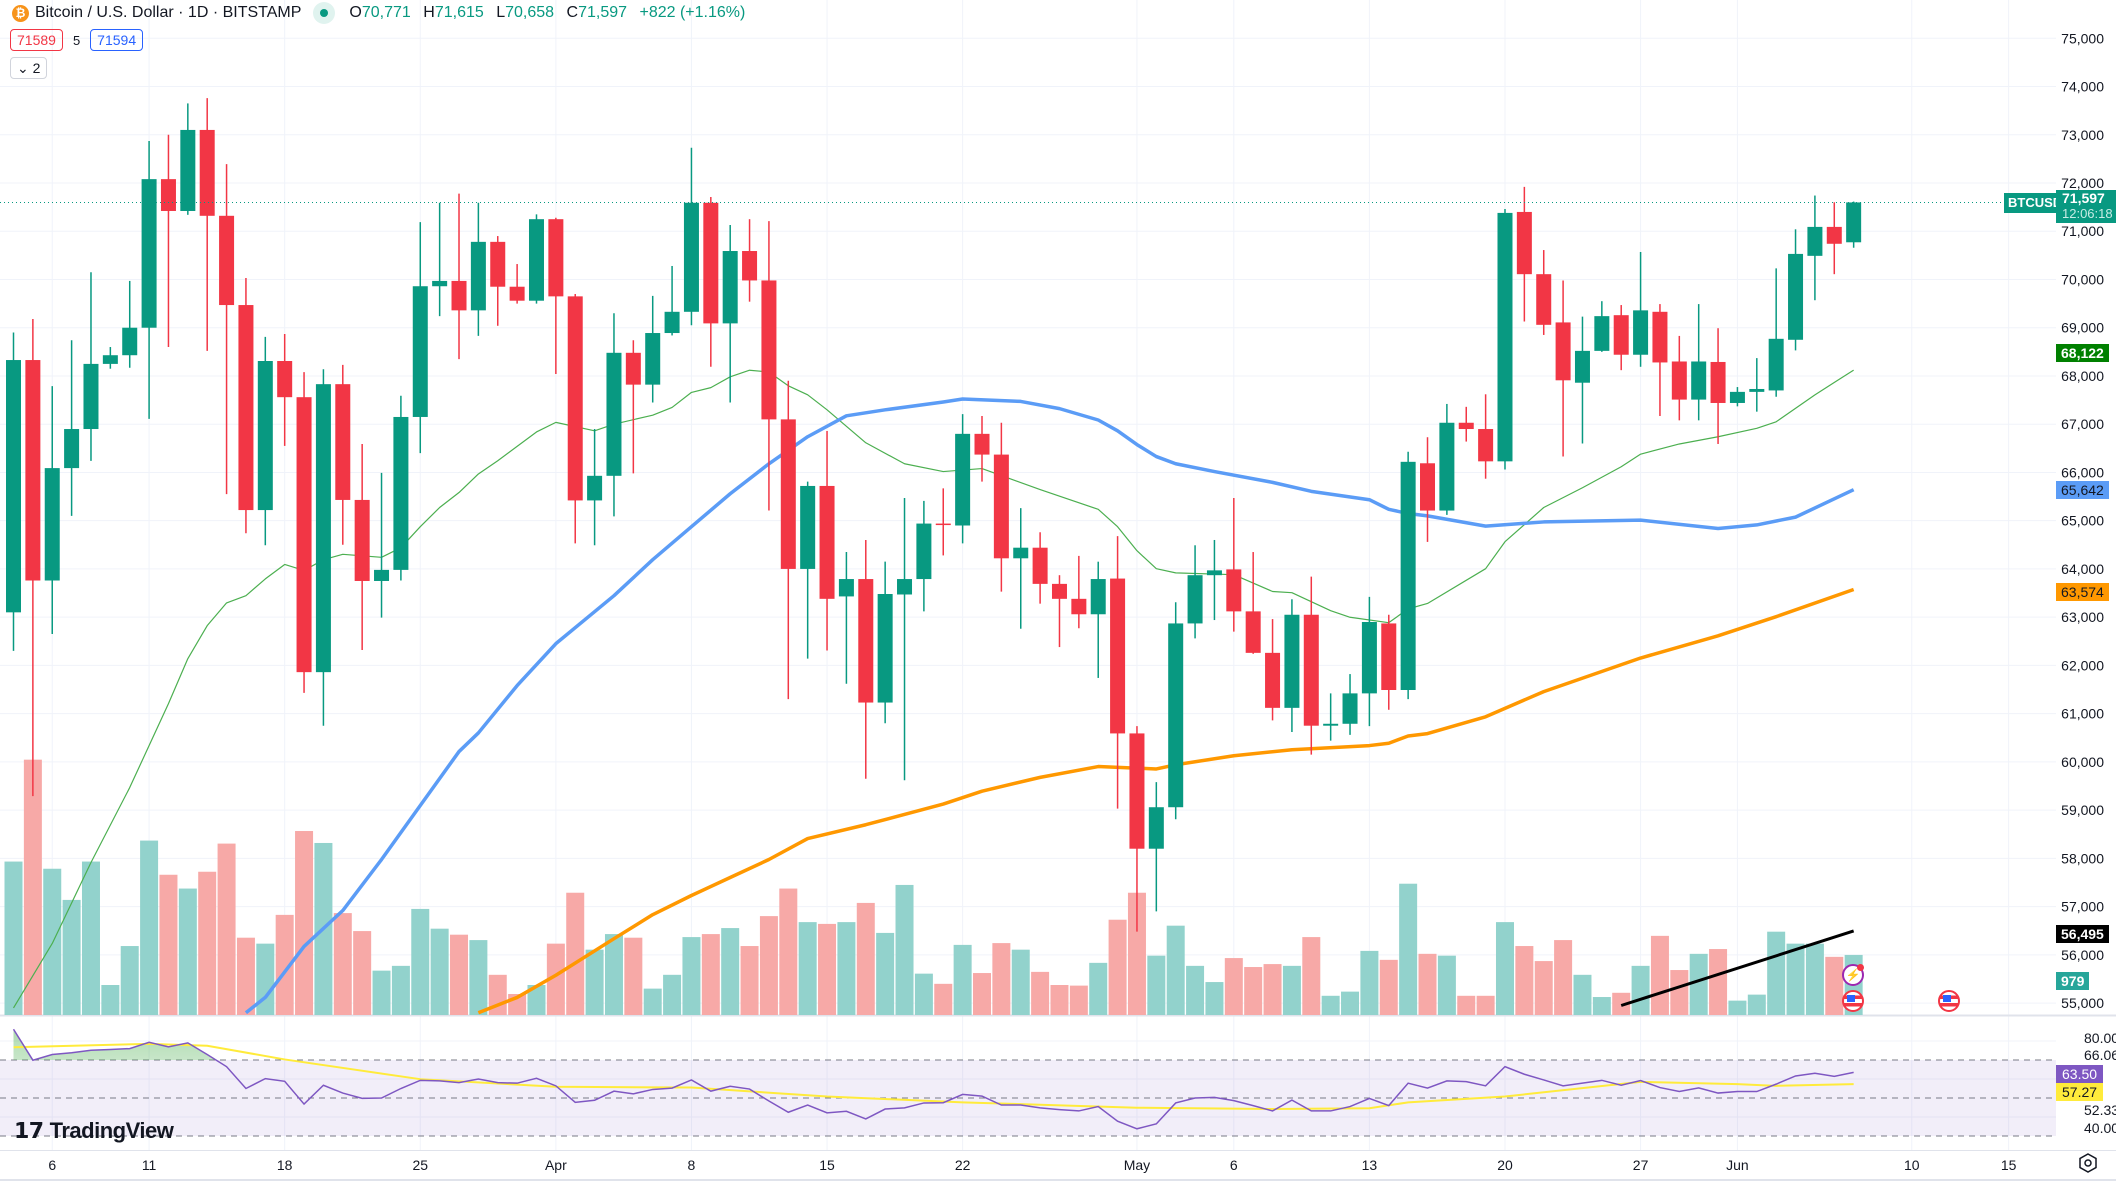  What do you see at coordinates (2087, 213) in the screenshot?
I see `bar-countdown: 12:06:18` at bounding box center [2087, 213].